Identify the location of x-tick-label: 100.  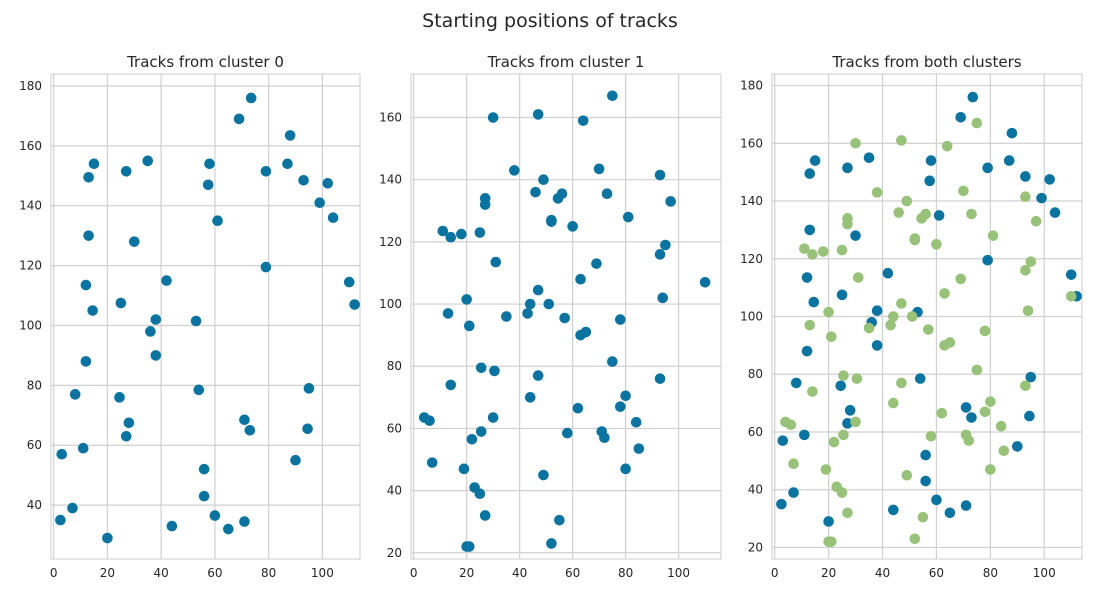
(678, 573).